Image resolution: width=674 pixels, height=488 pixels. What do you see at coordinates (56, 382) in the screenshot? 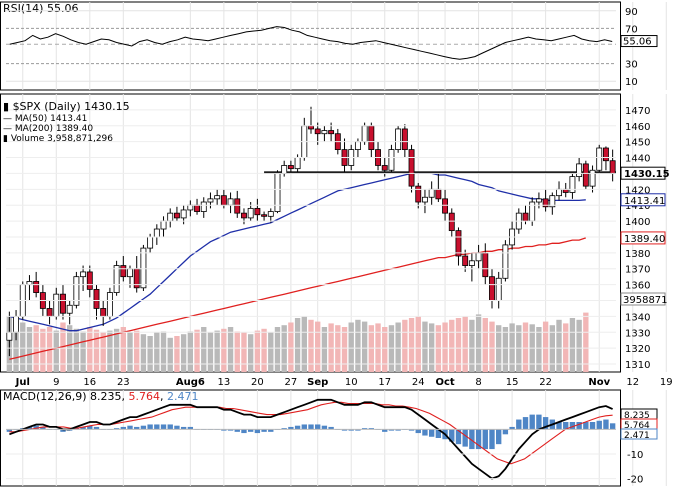
I see `x-tick-label: 9` at bounding box center [56, 382].